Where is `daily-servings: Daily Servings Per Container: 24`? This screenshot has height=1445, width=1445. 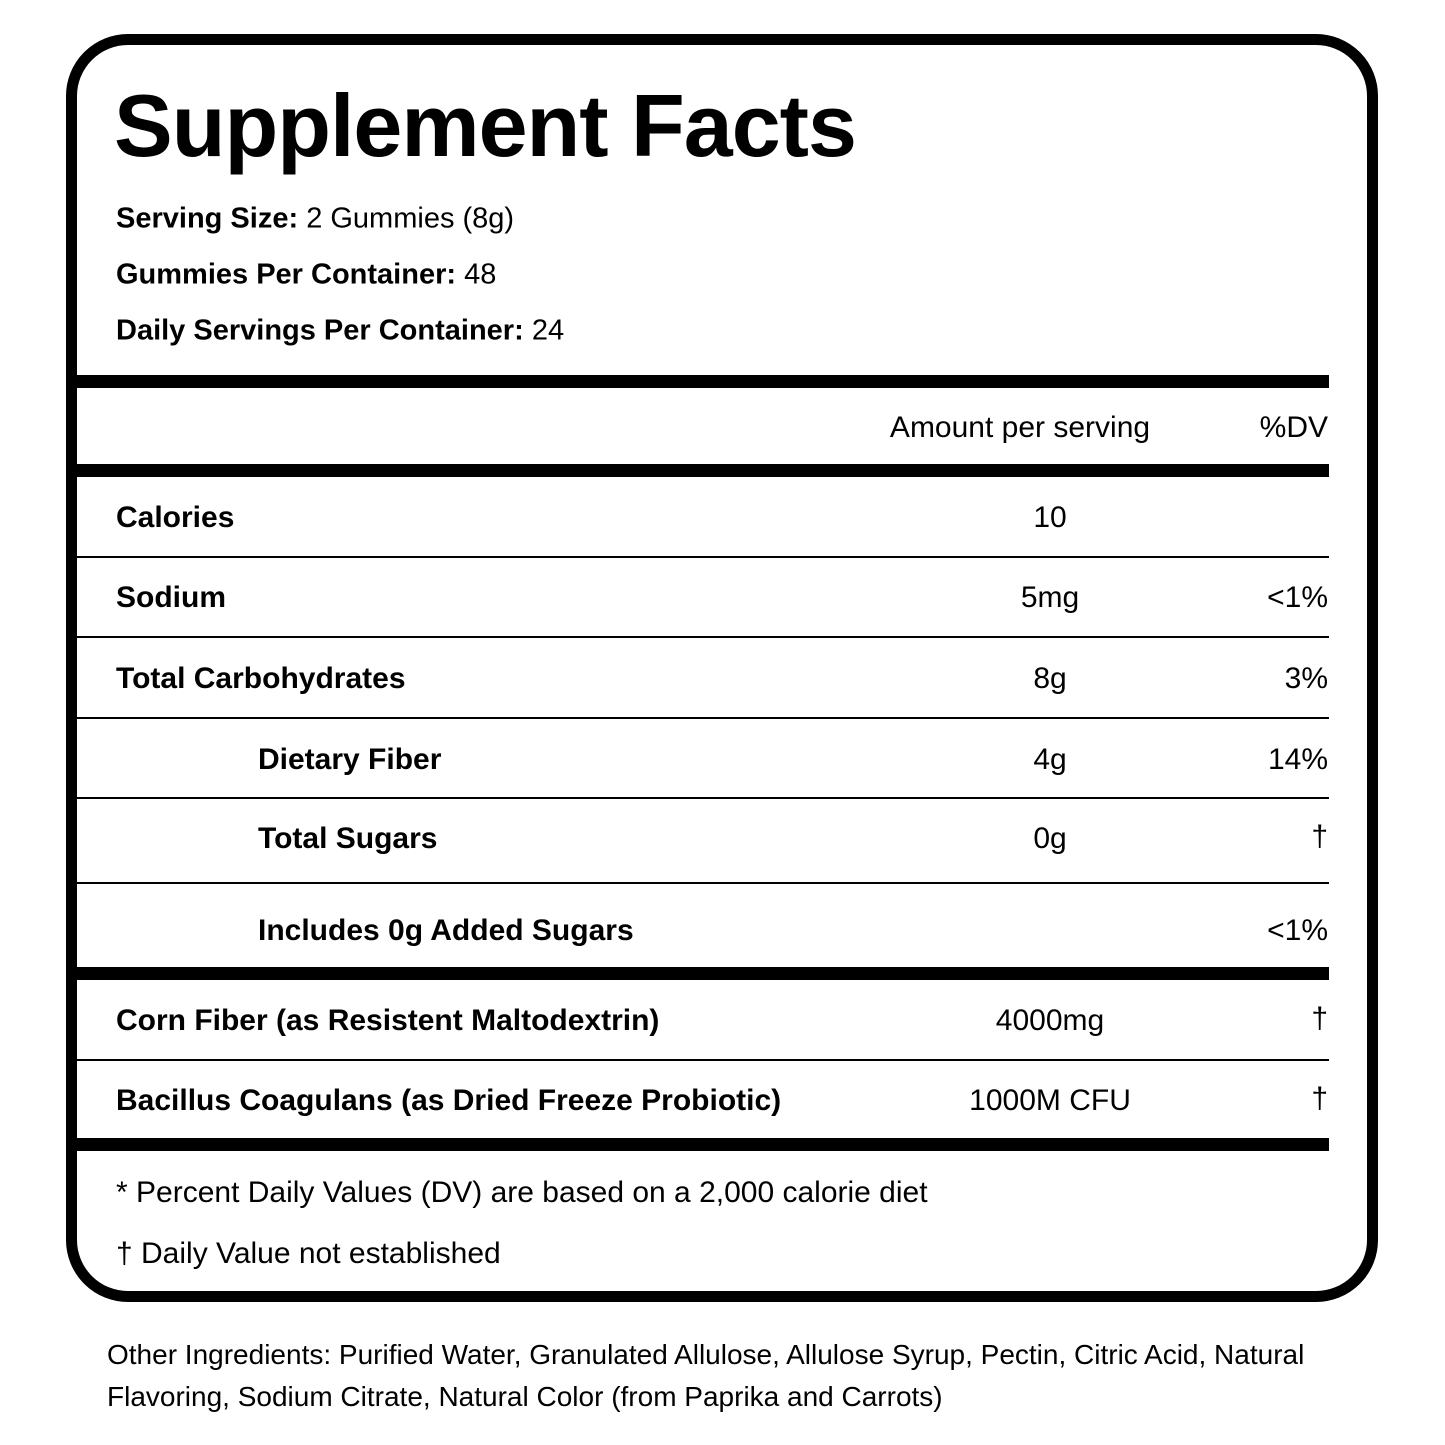
daily-servings: Daily Servings Per Container: 24 is located at coordinates (340, 330).